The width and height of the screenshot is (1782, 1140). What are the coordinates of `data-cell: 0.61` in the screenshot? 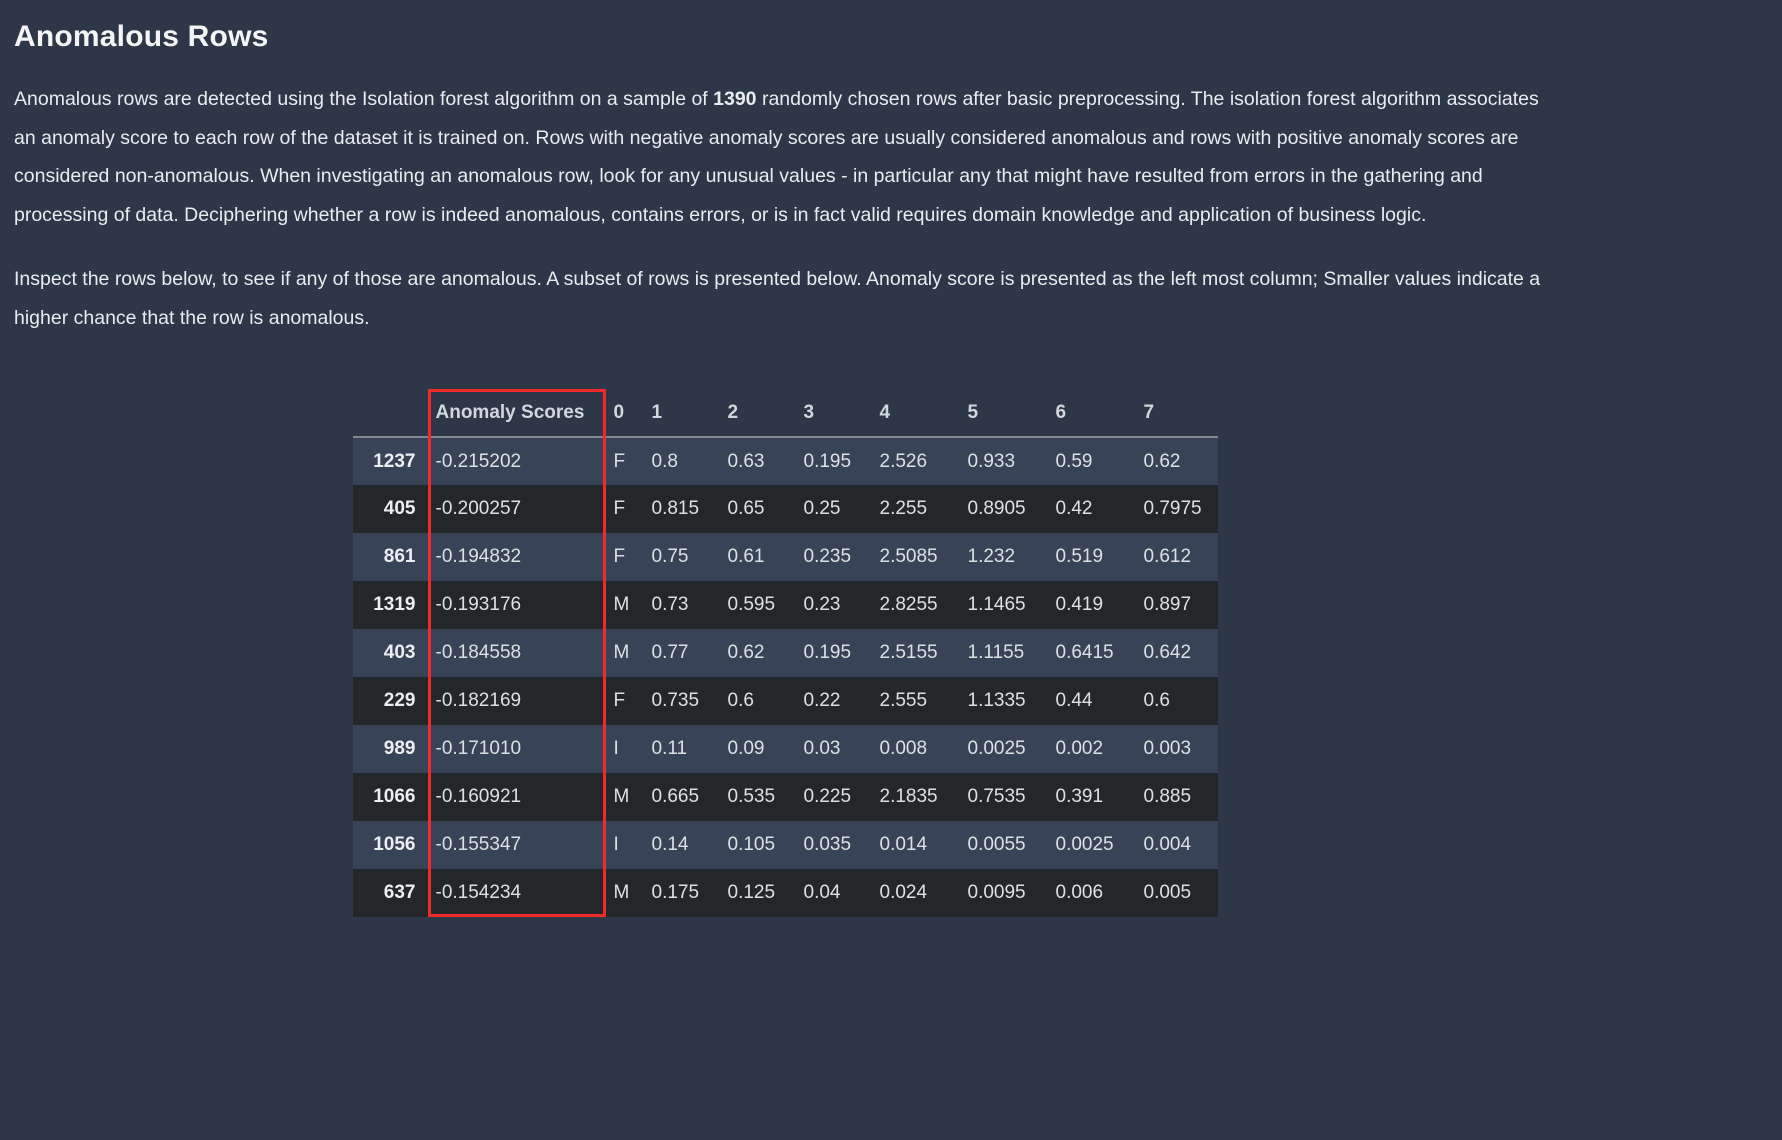 It's located at (746, 556).